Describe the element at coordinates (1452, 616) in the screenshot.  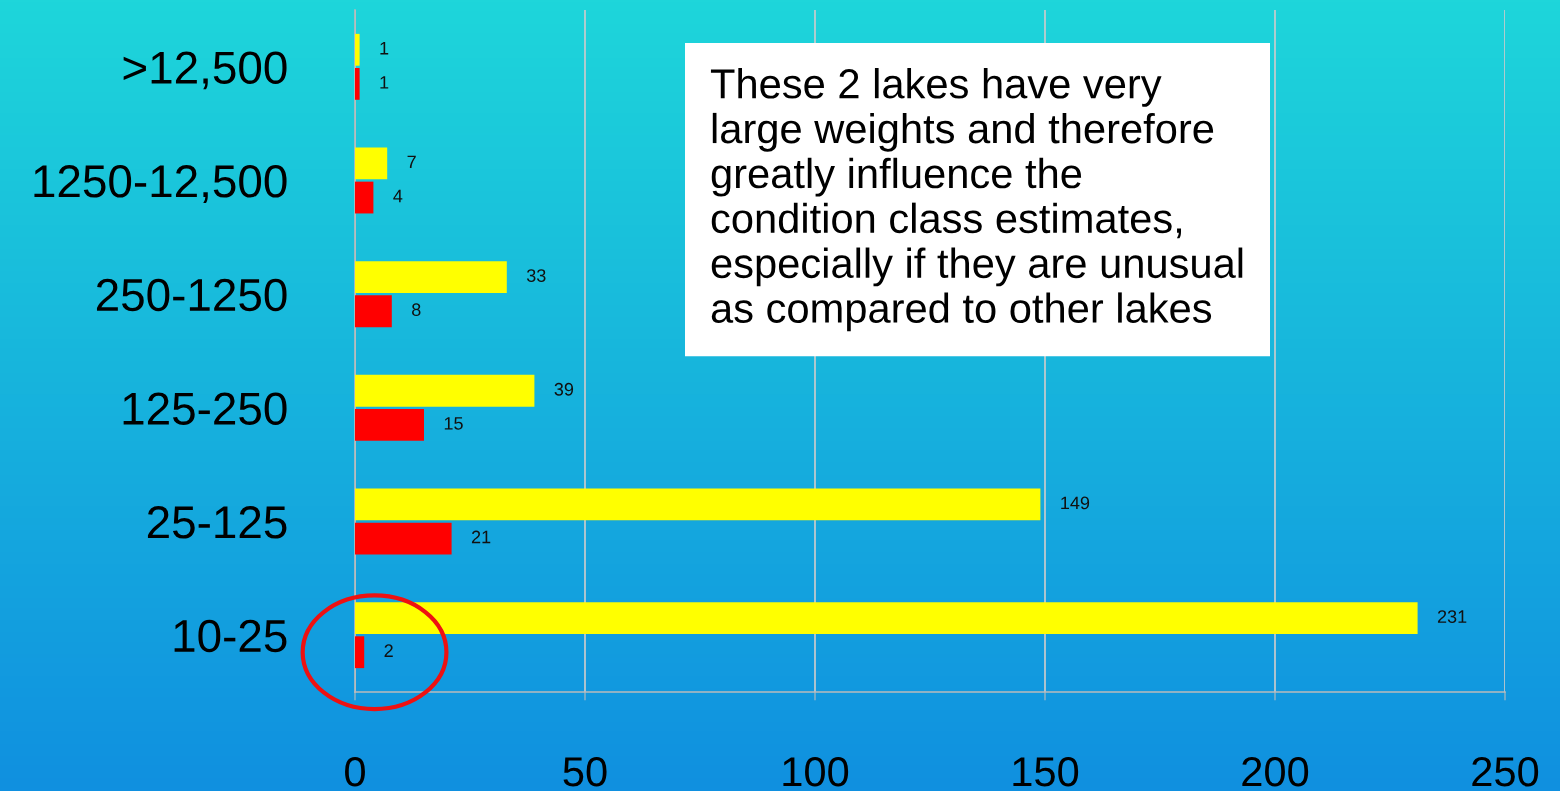
I see `data-label: 231` at that location.